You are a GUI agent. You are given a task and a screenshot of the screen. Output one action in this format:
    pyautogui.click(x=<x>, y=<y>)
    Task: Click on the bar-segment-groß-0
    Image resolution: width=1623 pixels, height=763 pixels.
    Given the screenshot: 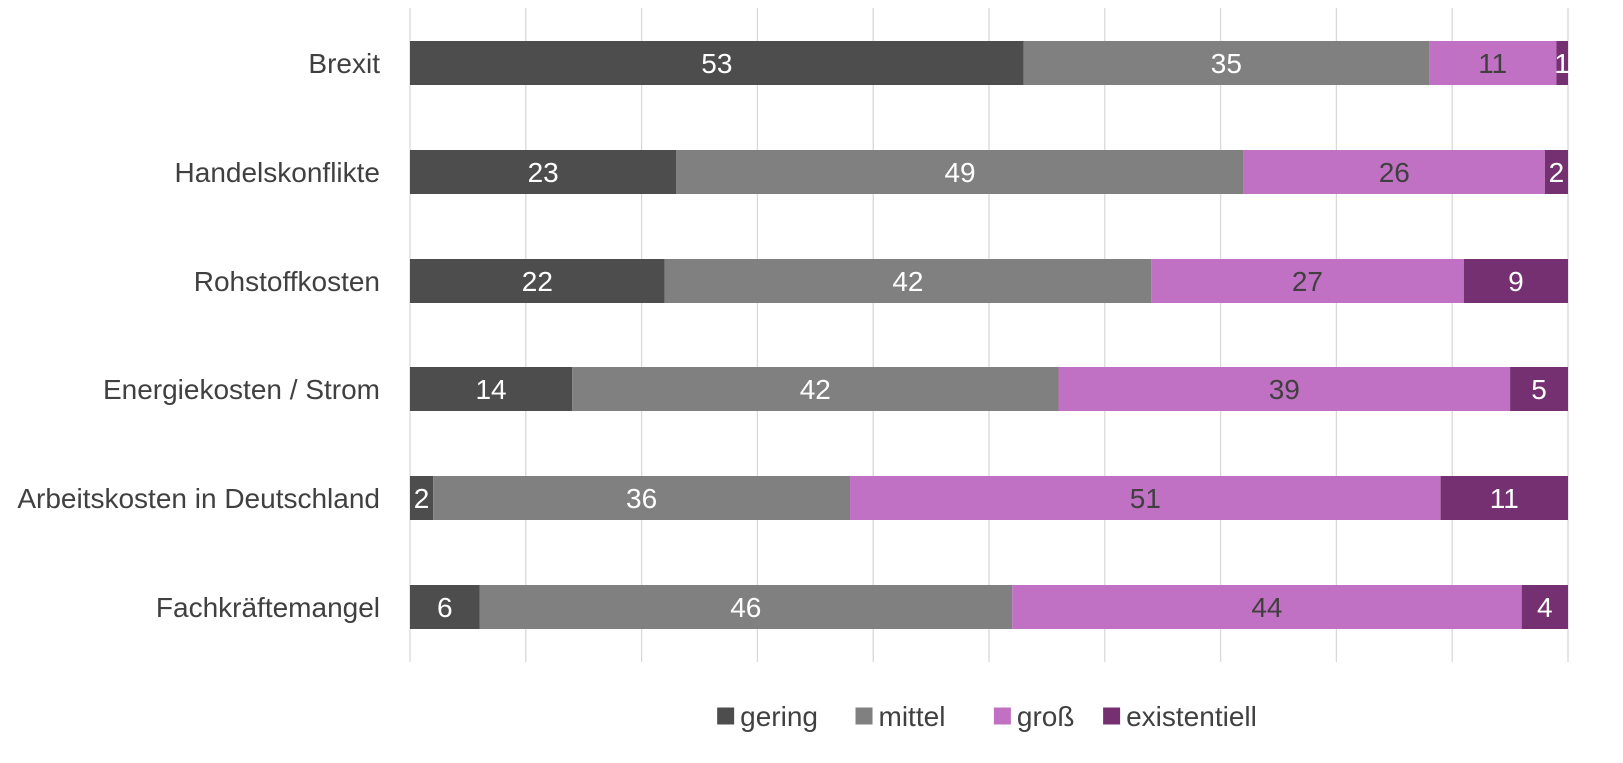 What is the action you would take?
    pyautogui.click(x=1493, y=63)
    